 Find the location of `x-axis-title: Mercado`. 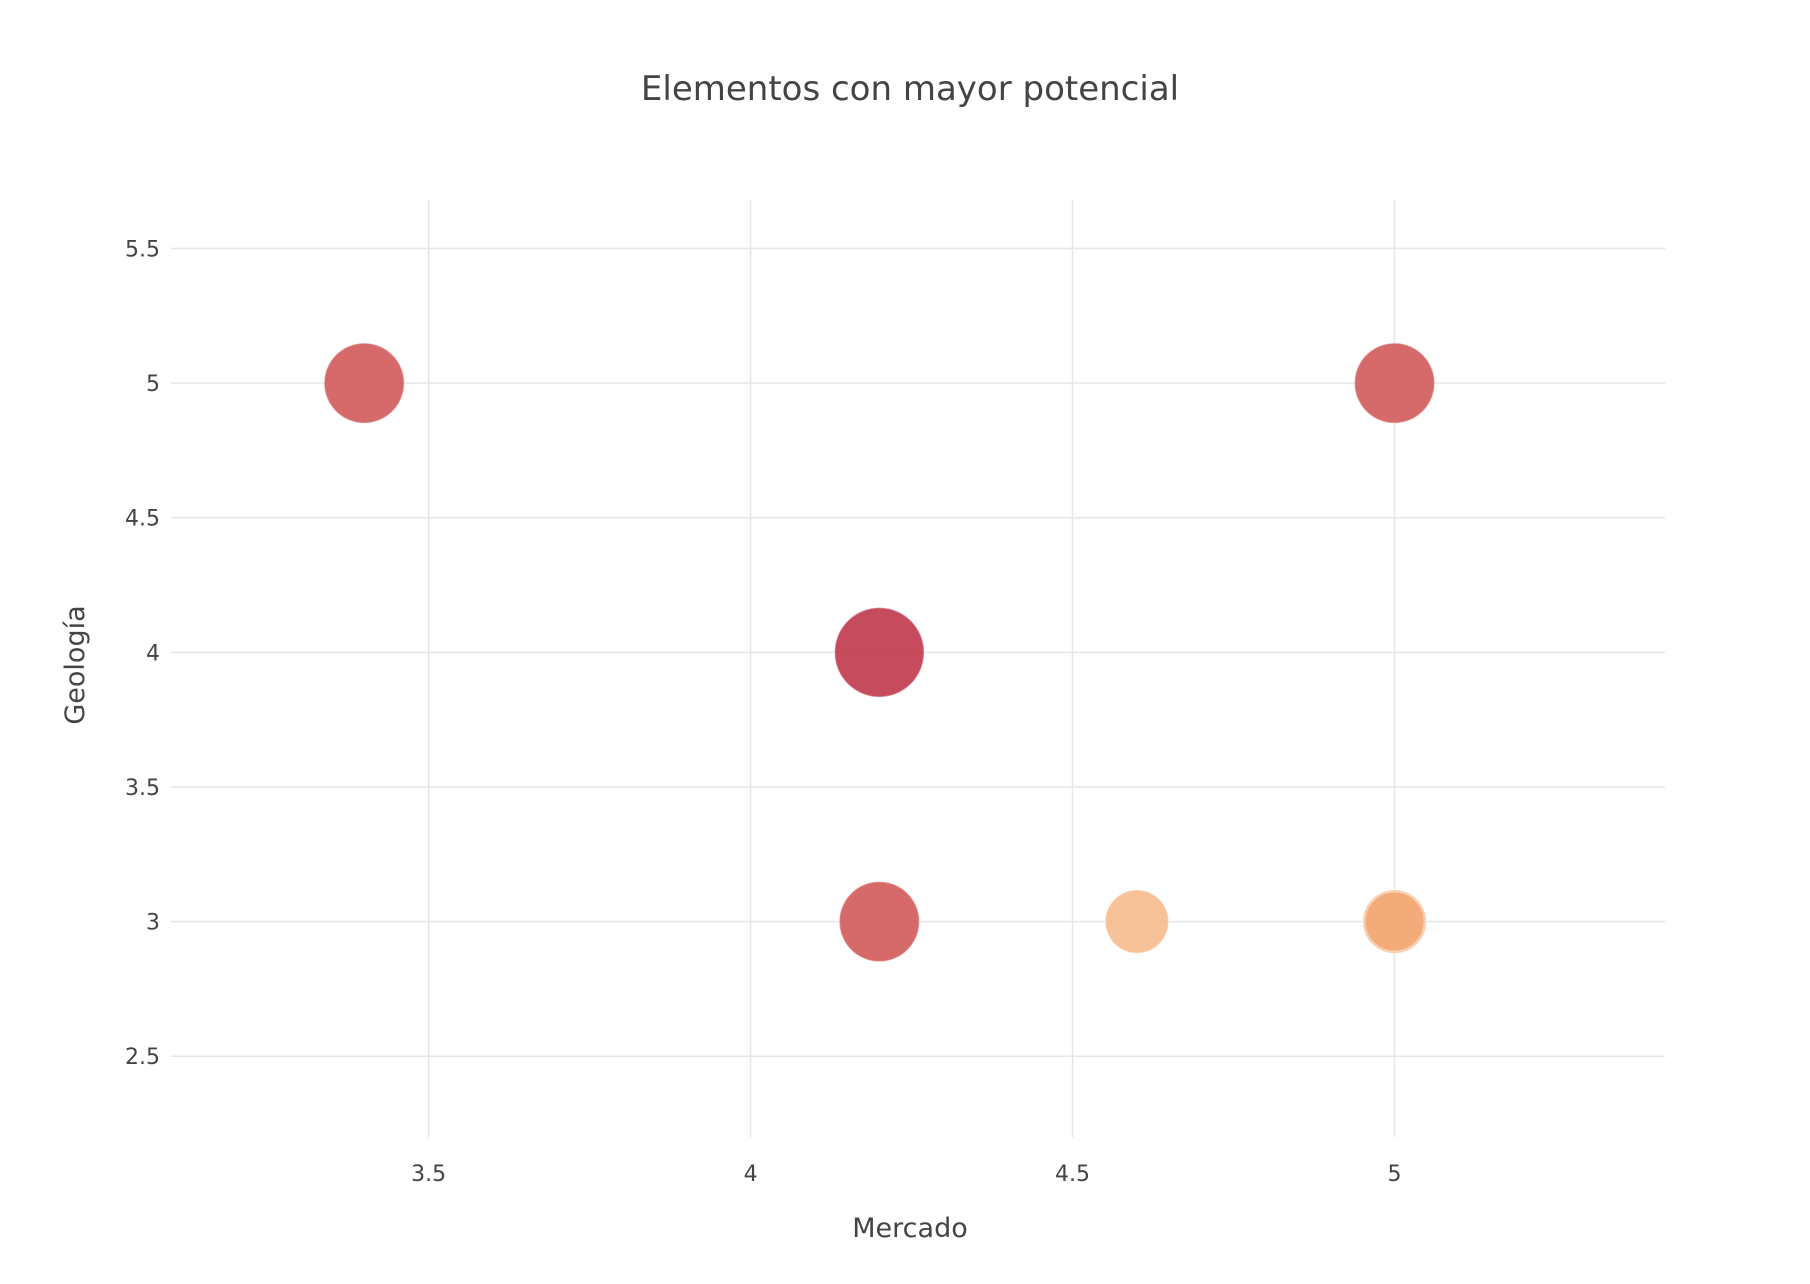

x-axis-title: Mercado is located at coordinates (909, 1228).